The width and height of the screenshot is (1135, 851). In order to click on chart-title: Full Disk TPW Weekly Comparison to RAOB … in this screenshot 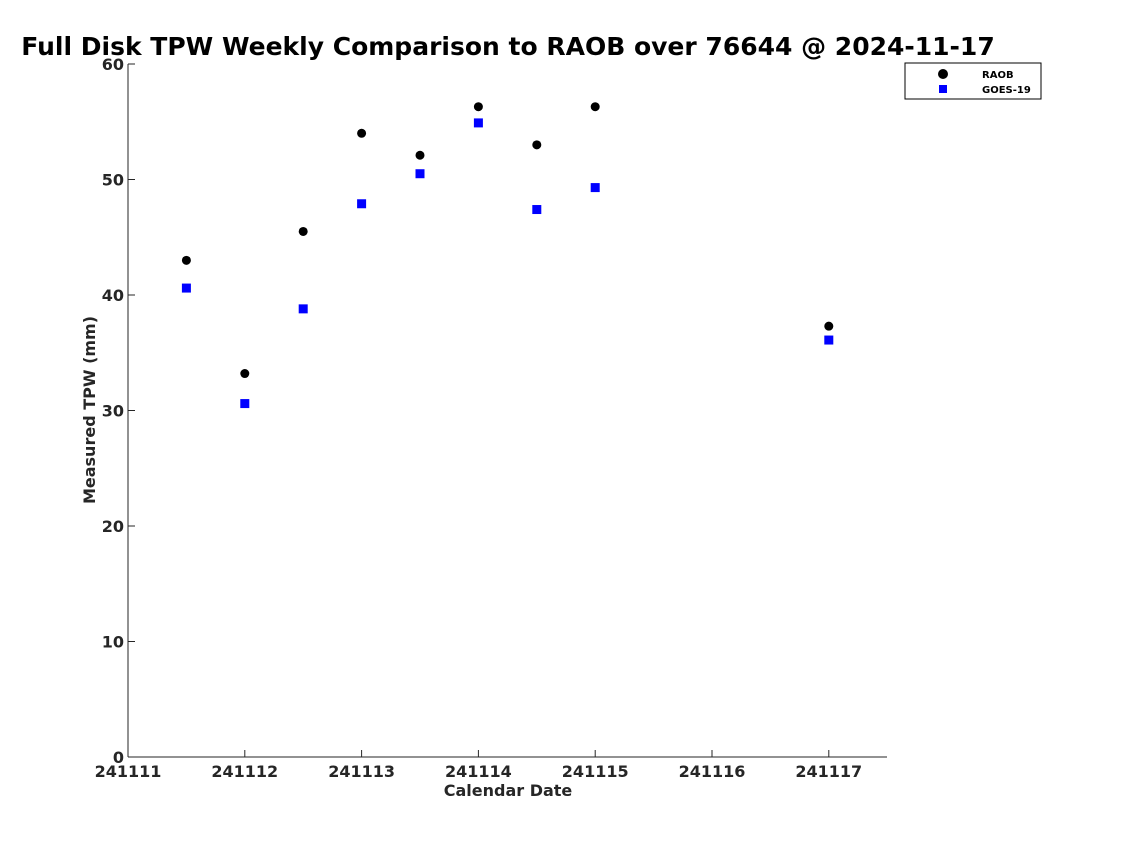, I will do `click(507, 46)`.